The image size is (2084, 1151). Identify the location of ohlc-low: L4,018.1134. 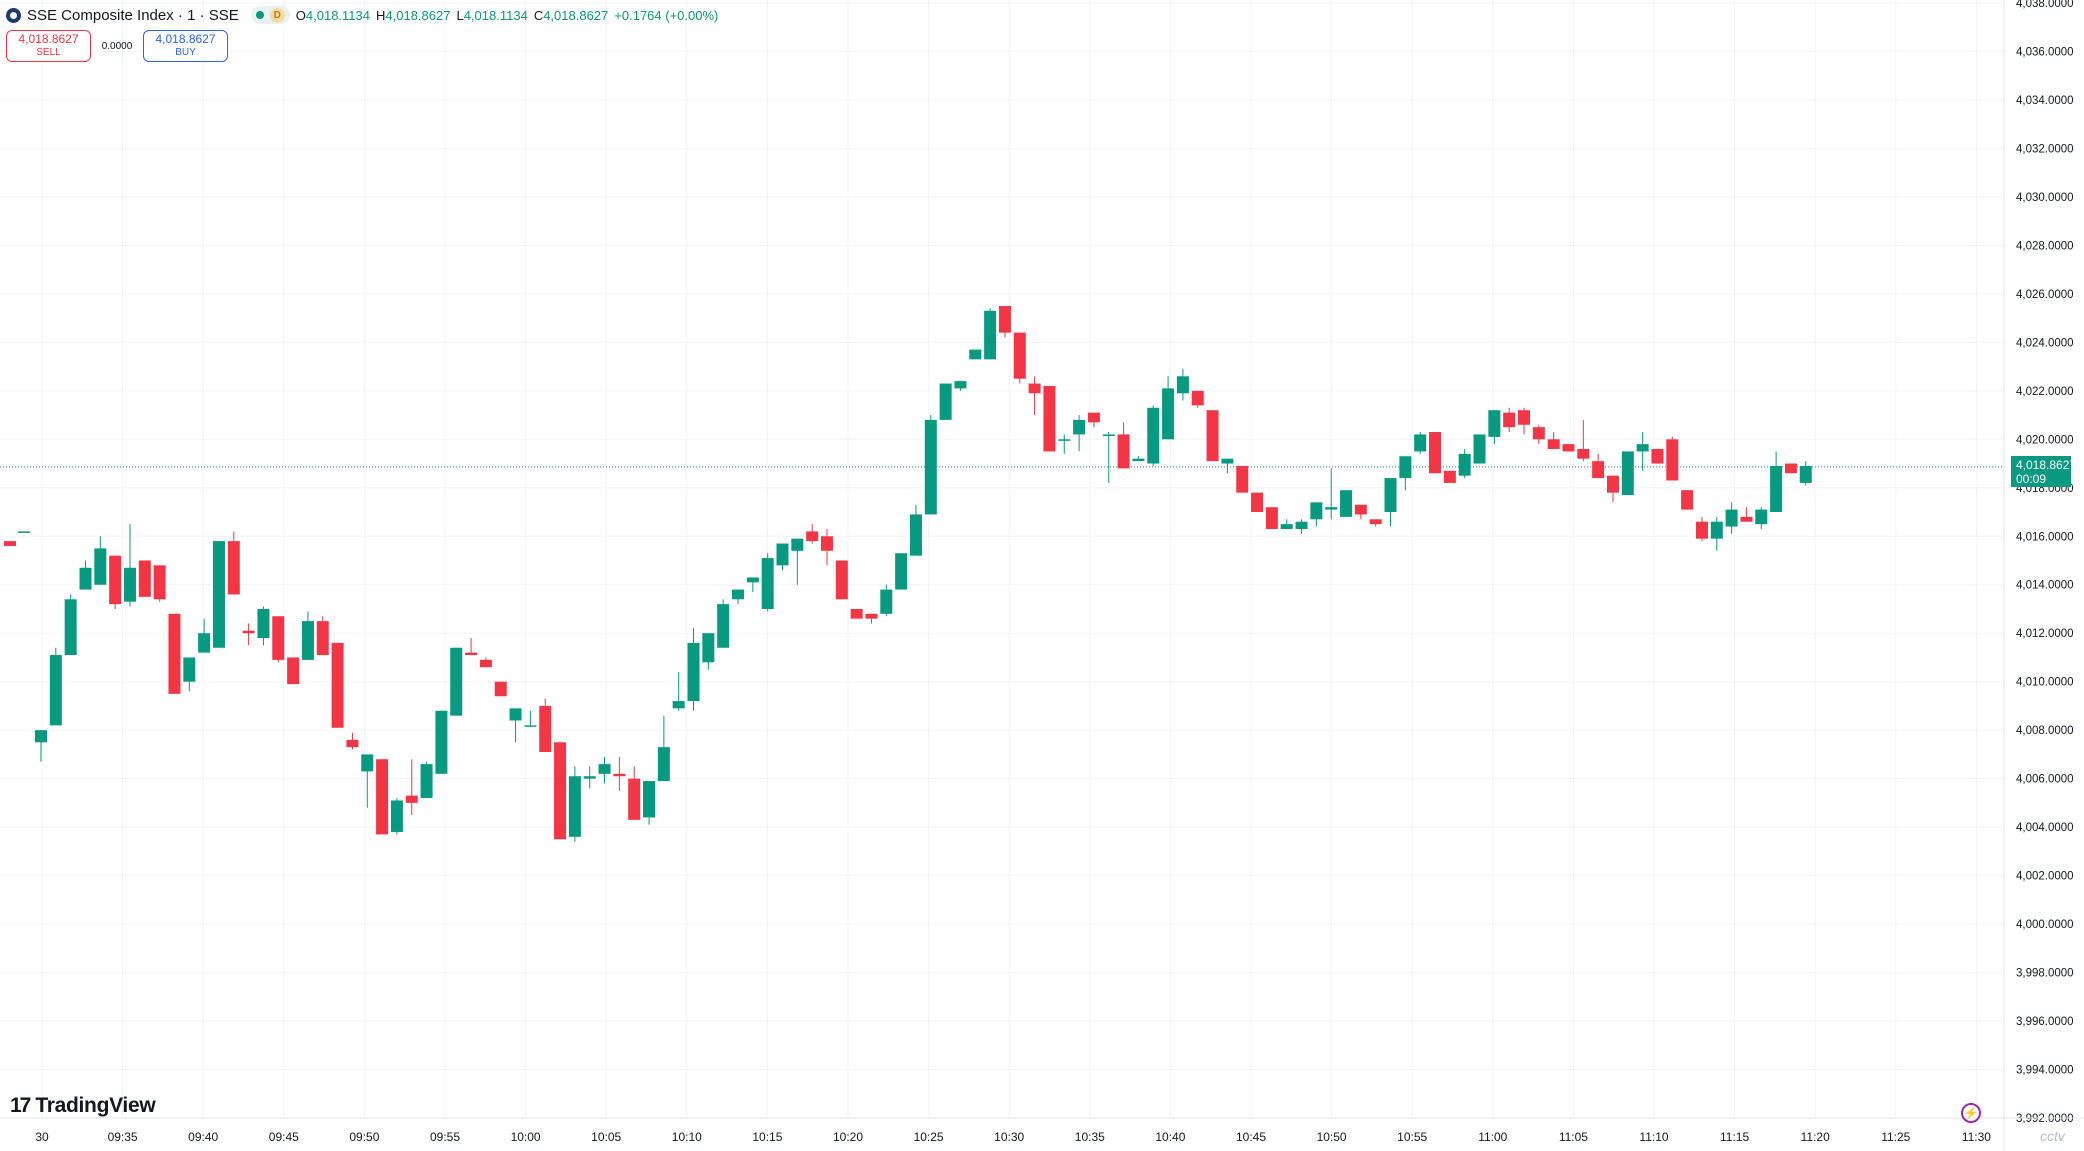
(492, 15).